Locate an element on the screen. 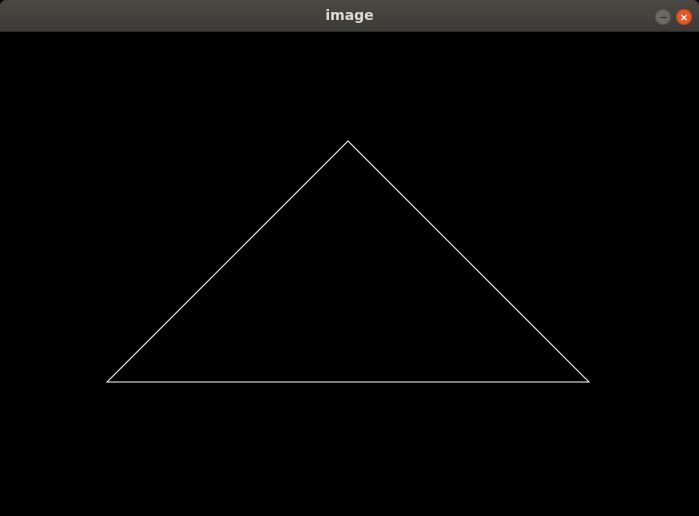 The image size is (699, 516). window-titlebar: image × is located at coordinates (349, 16).